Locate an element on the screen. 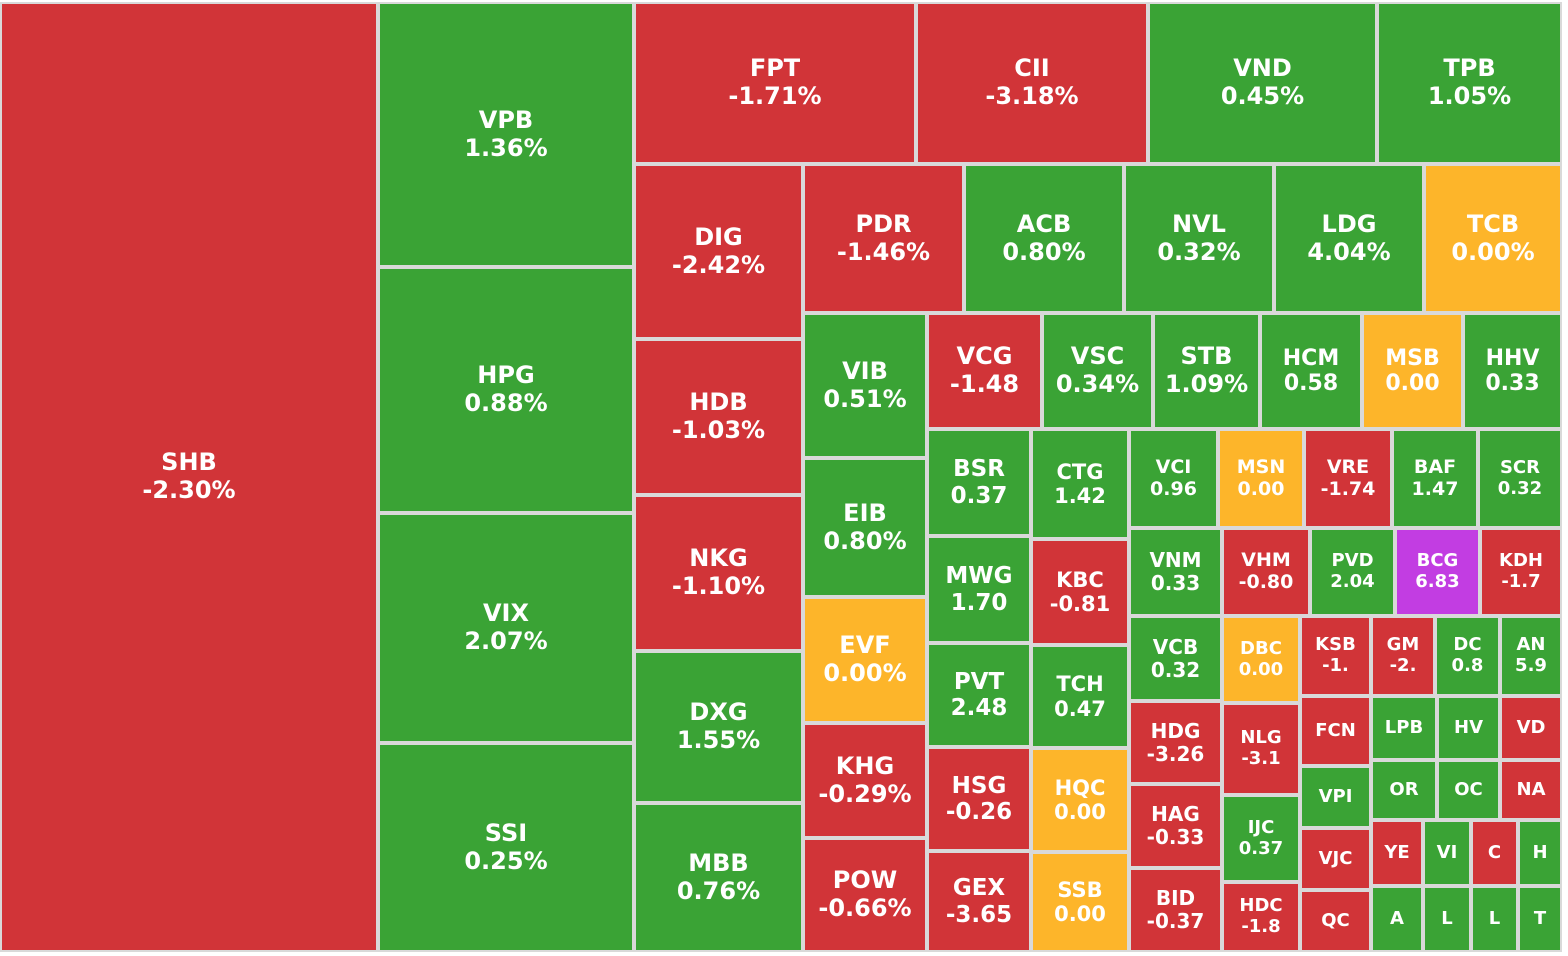  tile-vi: VI is located at coordinates (1447, 853).